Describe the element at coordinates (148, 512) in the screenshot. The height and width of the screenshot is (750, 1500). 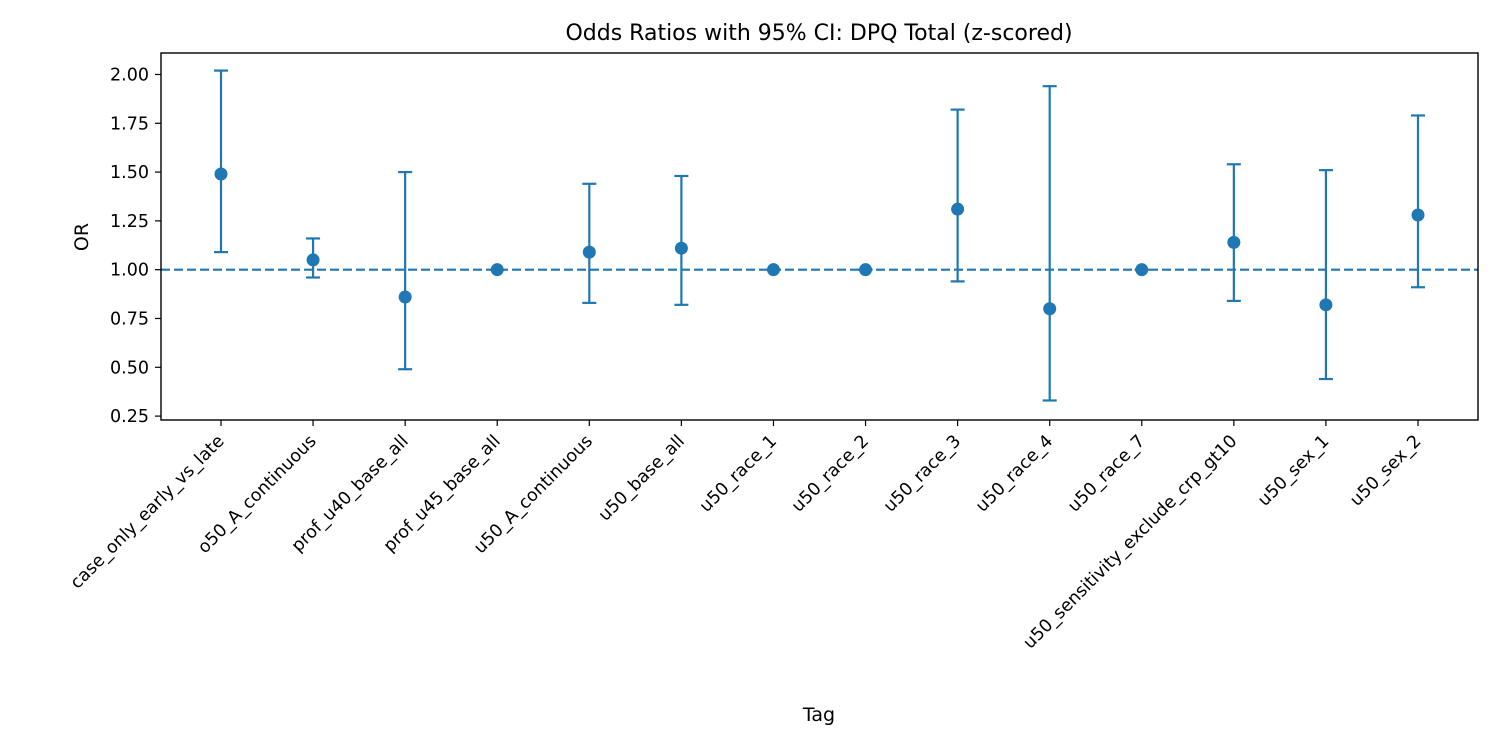
I see `x-tick-label: case_only_early_vs_late` at that location.